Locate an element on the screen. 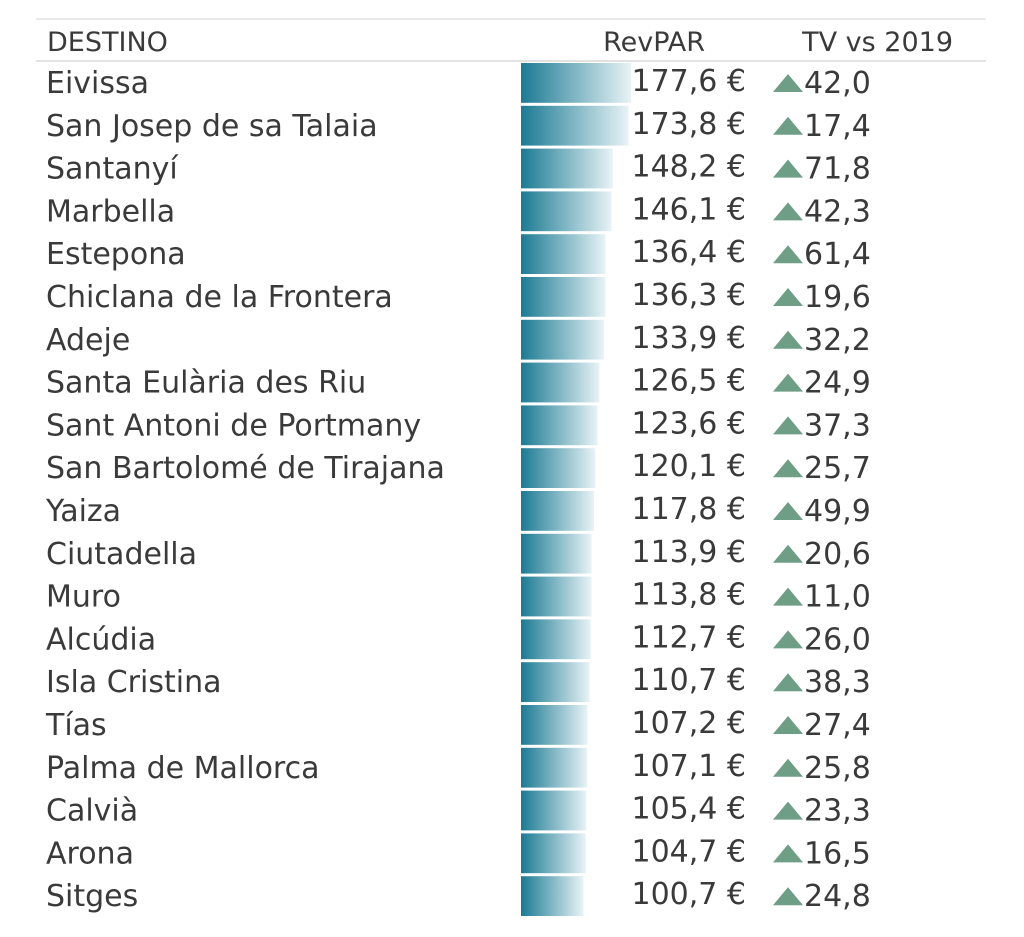 The image size is (1024, 937). table-row: Marbella 146,1 € 42,3 is located at coordinates (458, 211).